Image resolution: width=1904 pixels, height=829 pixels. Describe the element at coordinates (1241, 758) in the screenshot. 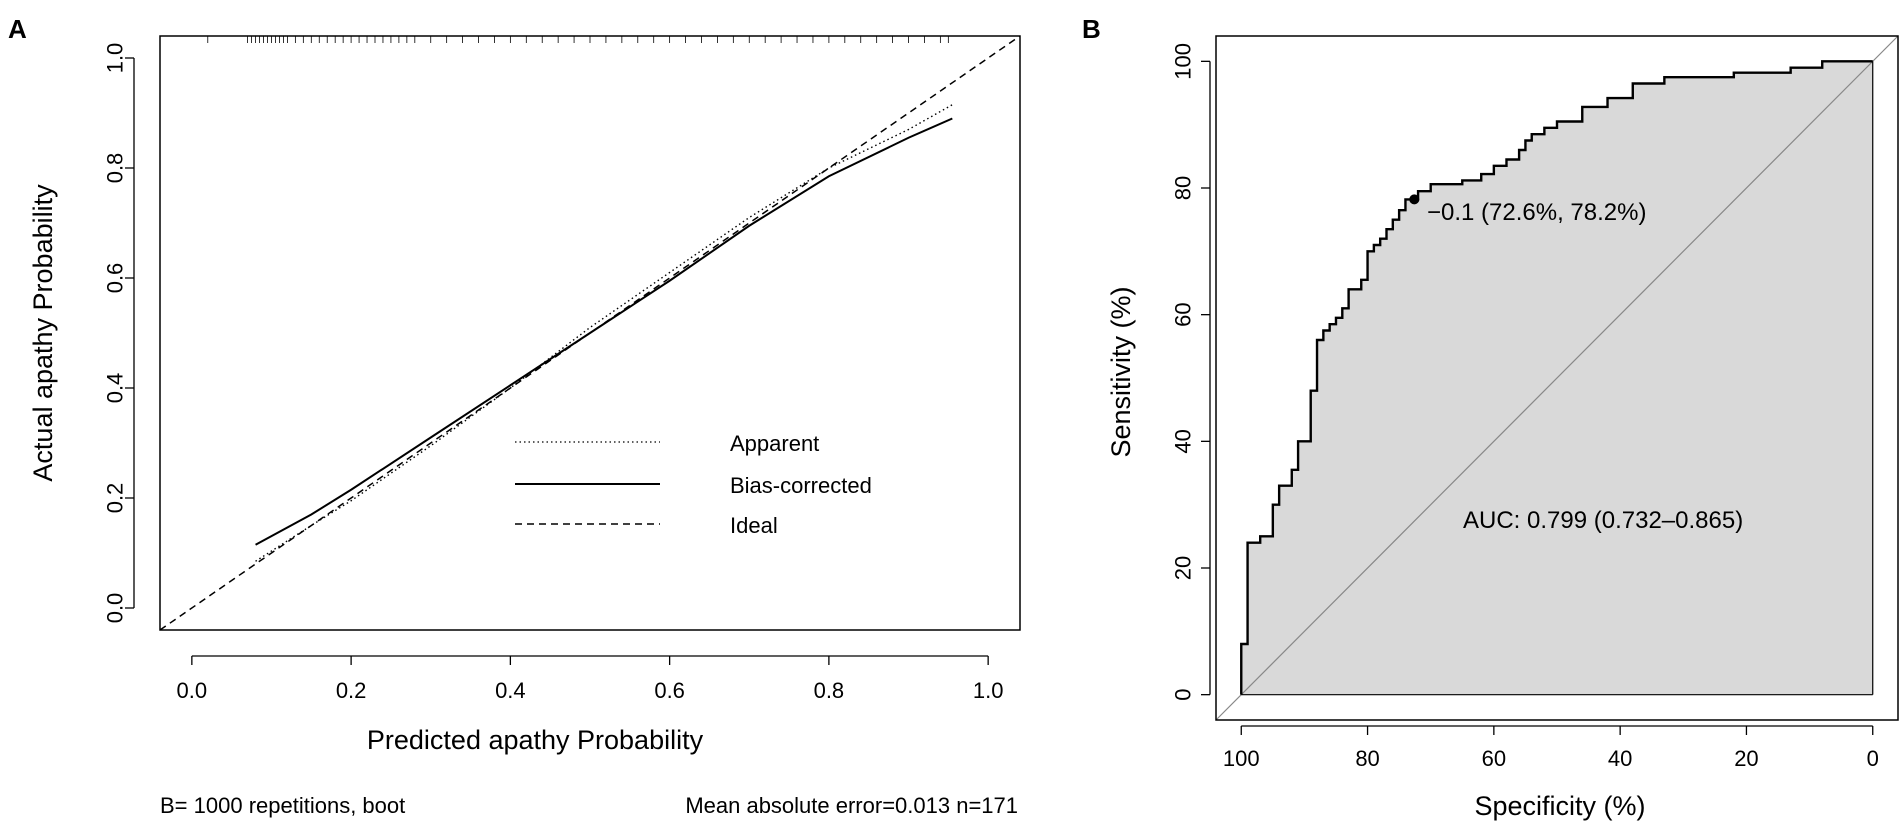

I see `x-tick-label-b: 100` at that location.